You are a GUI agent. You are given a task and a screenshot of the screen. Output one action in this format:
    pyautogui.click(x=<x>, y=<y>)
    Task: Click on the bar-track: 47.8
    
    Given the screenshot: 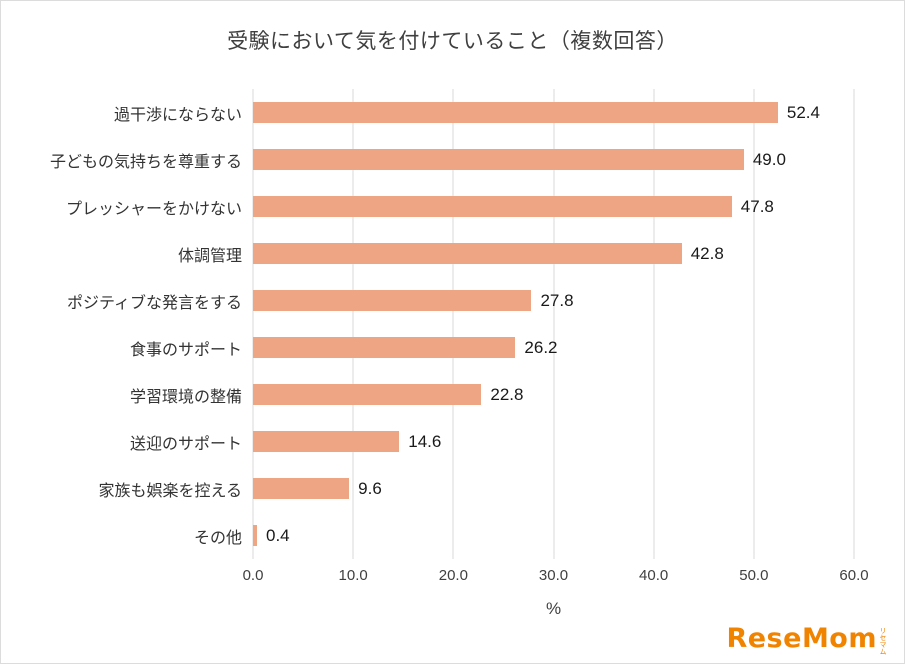 What is the action you would take?
    pyautogui.click(x=553, y=206)
    